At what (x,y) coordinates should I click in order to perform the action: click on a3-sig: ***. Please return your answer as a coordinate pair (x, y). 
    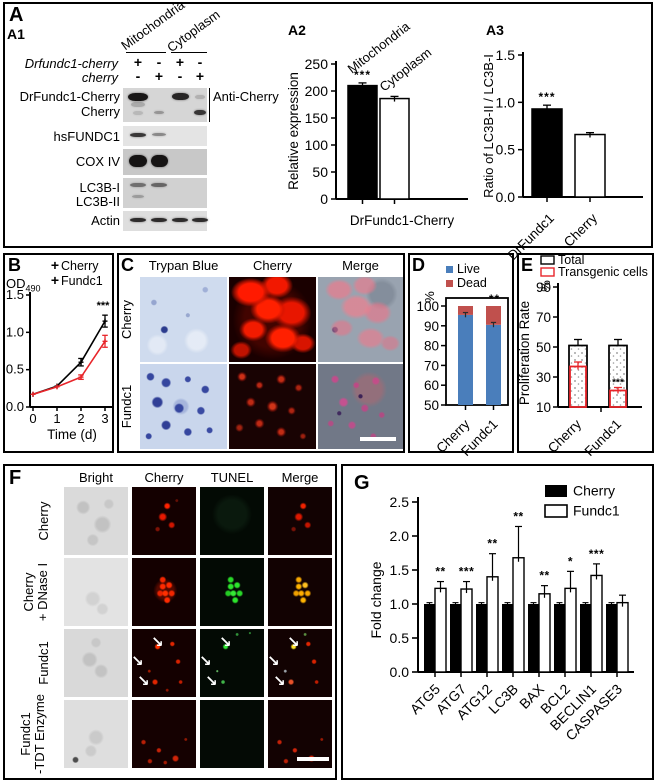
    Looking at the image, I should click on (546, 97).